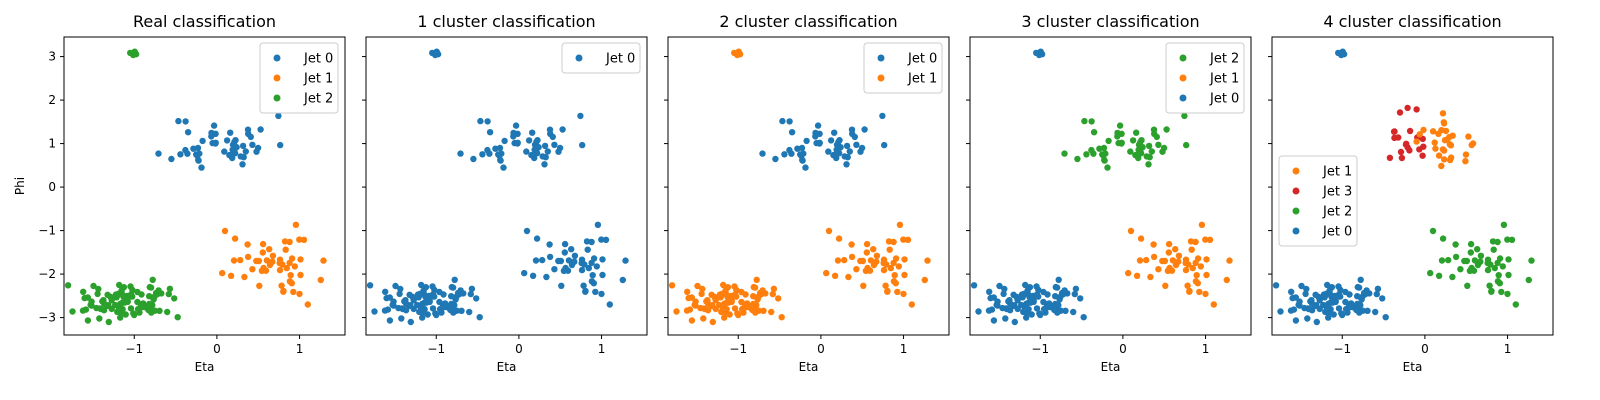 This screenshot has height=400, width=1600. Describe the element at coordinates (799, 187) in the screenshot. I see `scatter-points` at that location.